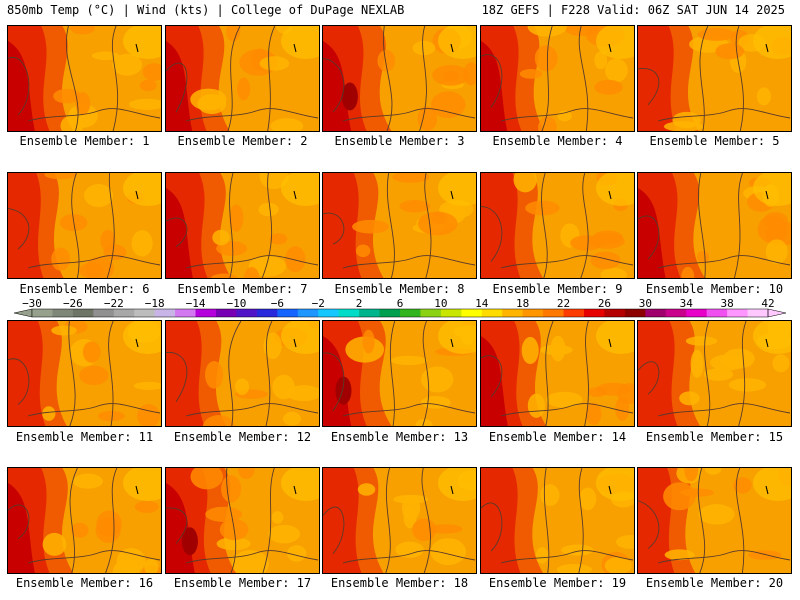  I want to click on colorbar-tick-label: −10, so click(236, 303).